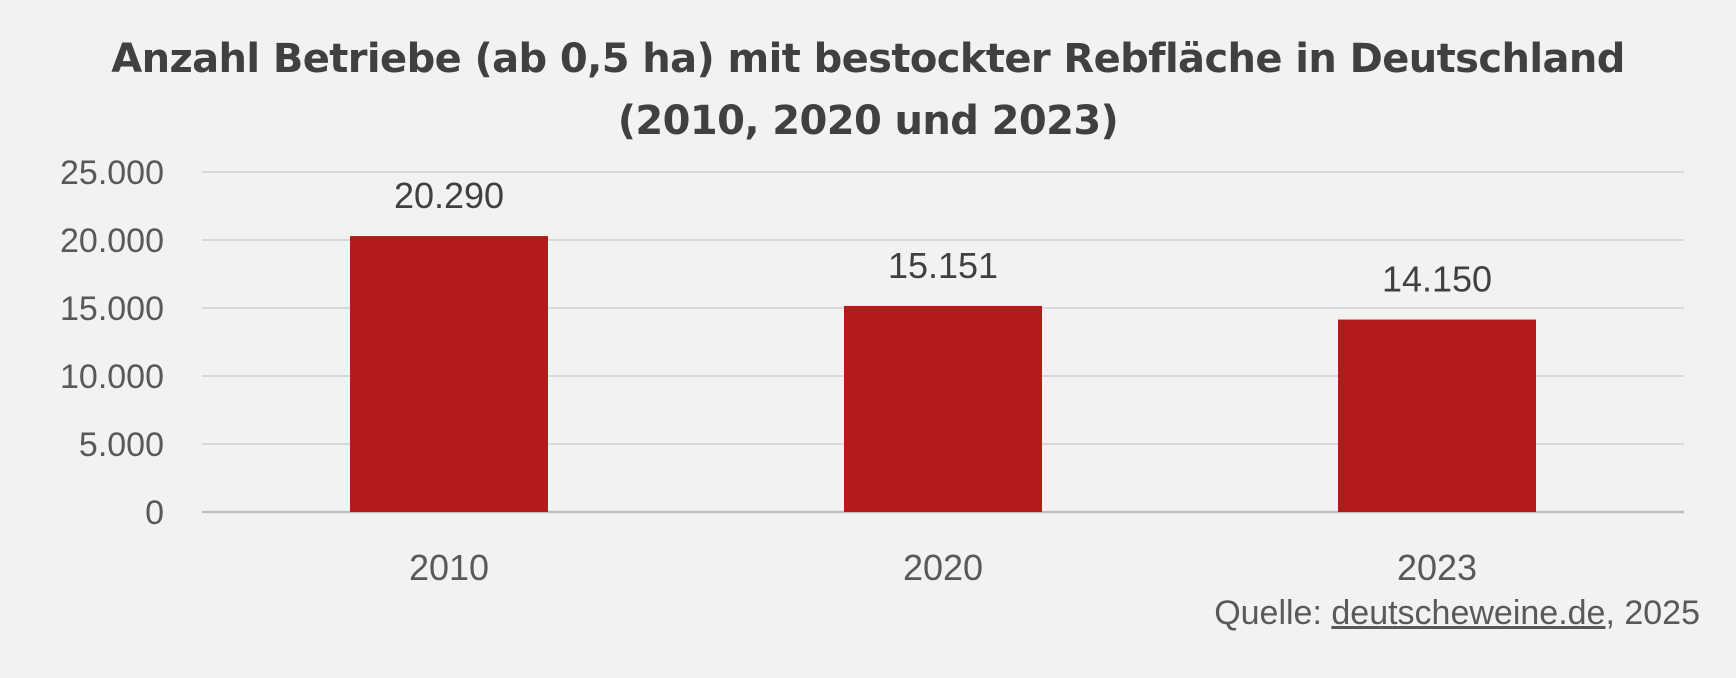 Image resolution: width=1736 pixels, height=678 pixels. What do you see at coordinates (112, 377) in the screenshot?
I see `y-tick-label: 10.000` at bounding box center [112, 377].